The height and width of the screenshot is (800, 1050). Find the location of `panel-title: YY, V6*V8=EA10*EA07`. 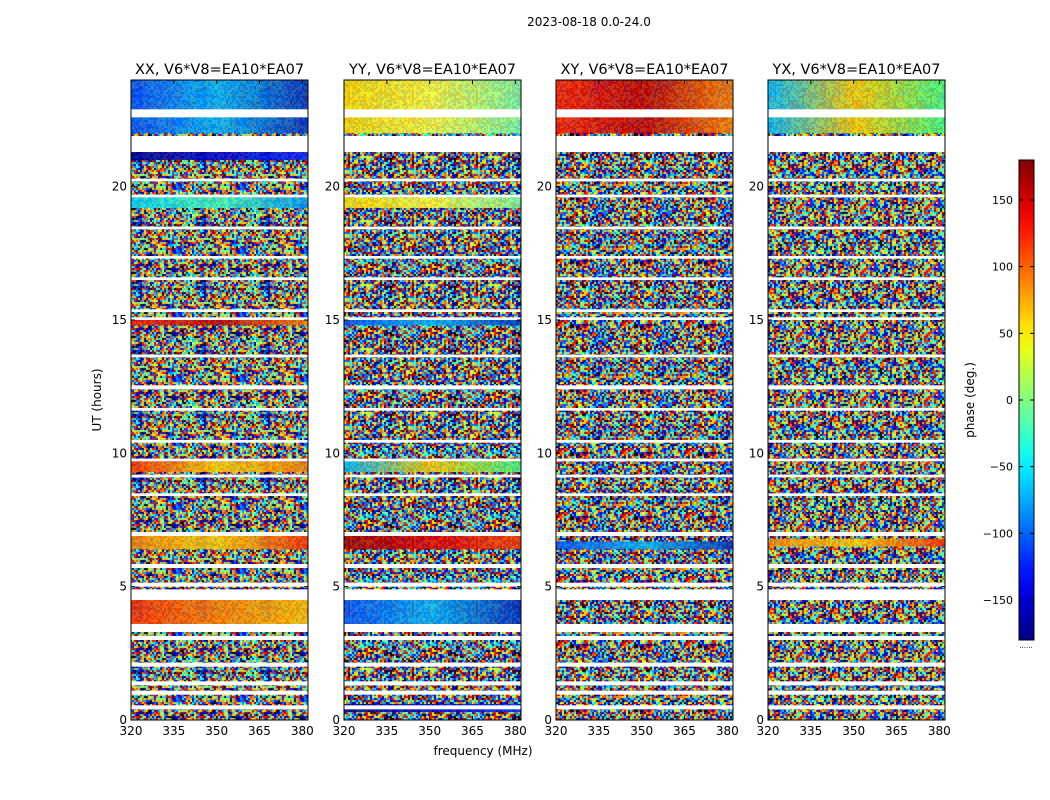

panel-title: YY, V6*V8=EA10*EA07 is located at coordinates (432, 70).